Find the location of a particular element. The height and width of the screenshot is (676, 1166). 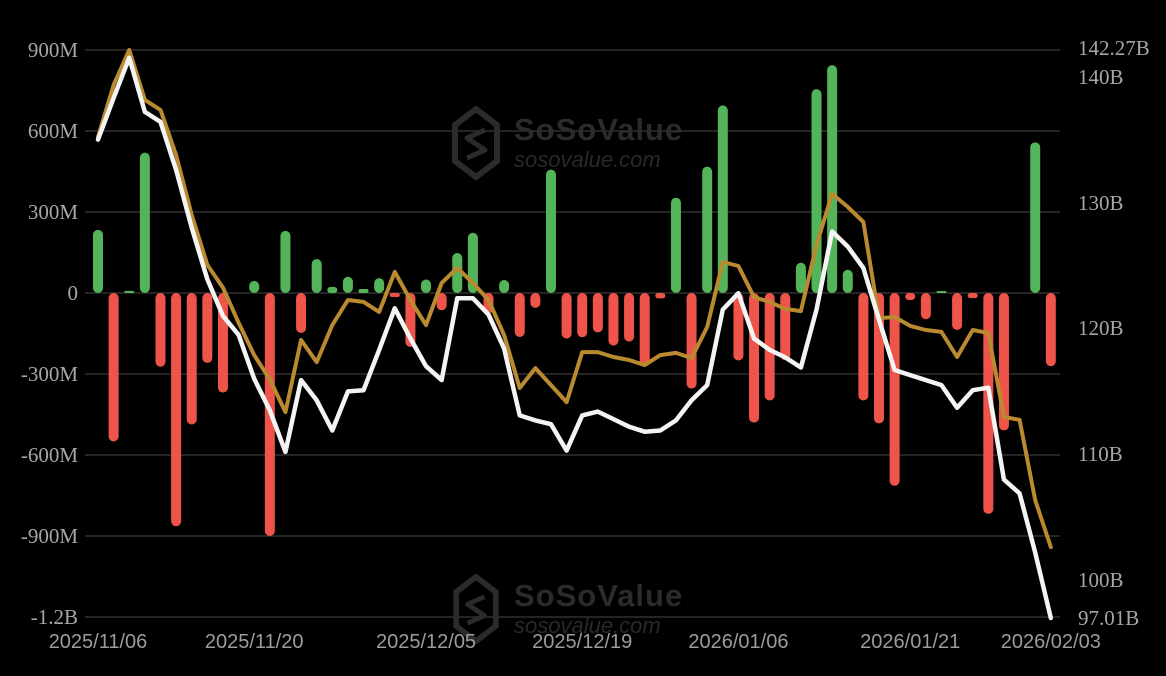

y-axis-left-label: -600M is located at coordinates (49, 455).